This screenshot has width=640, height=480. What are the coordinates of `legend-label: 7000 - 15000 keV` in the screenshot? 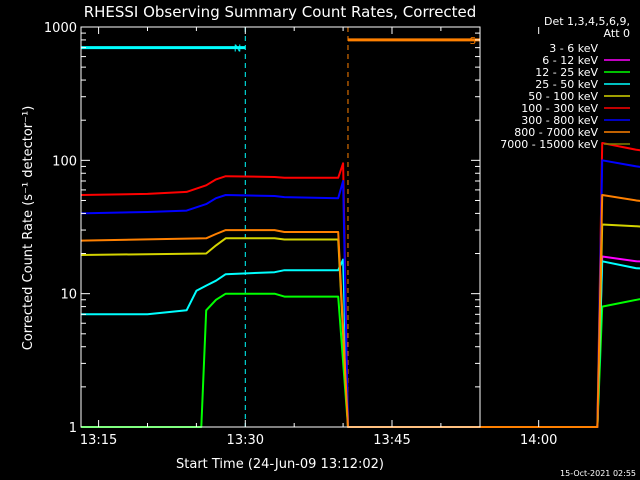 It's located at (549, 144).